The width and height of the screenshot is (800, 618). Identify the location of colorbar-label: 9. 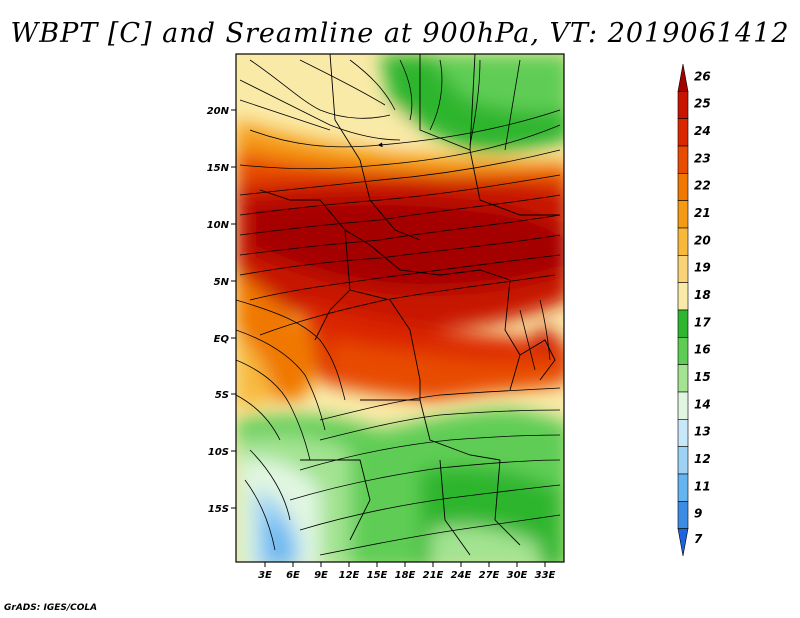
(698, 514).